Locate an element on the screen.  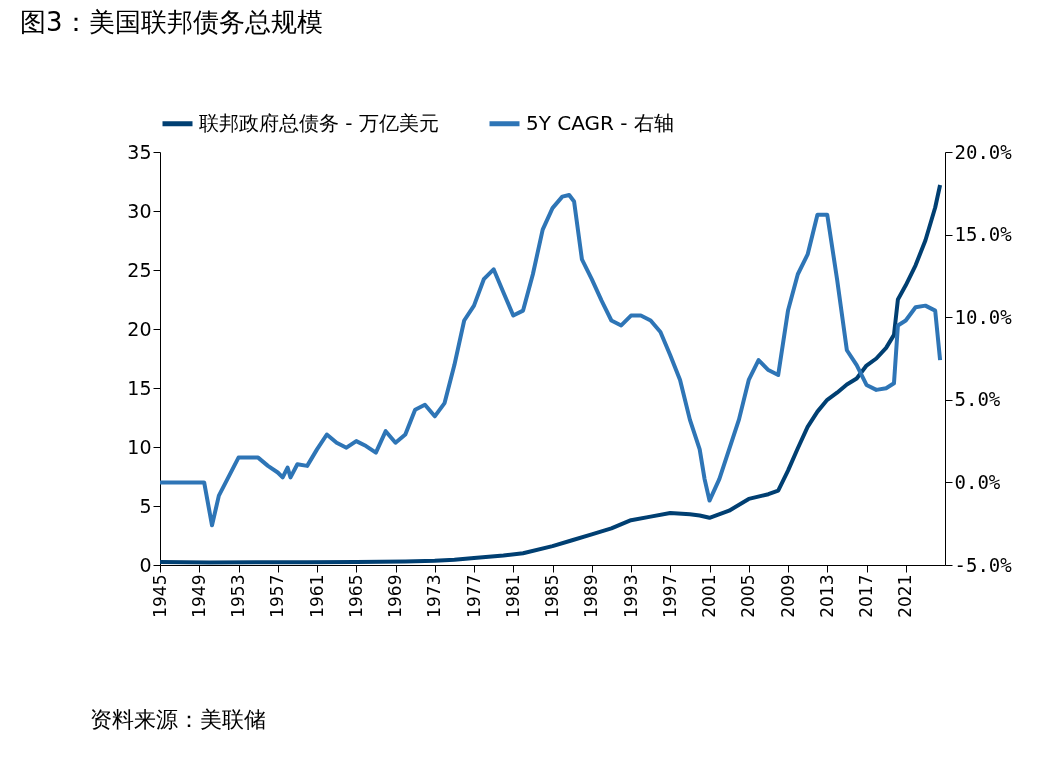
y2-tick-label: 5.0% is located at coordinates (977, 399).